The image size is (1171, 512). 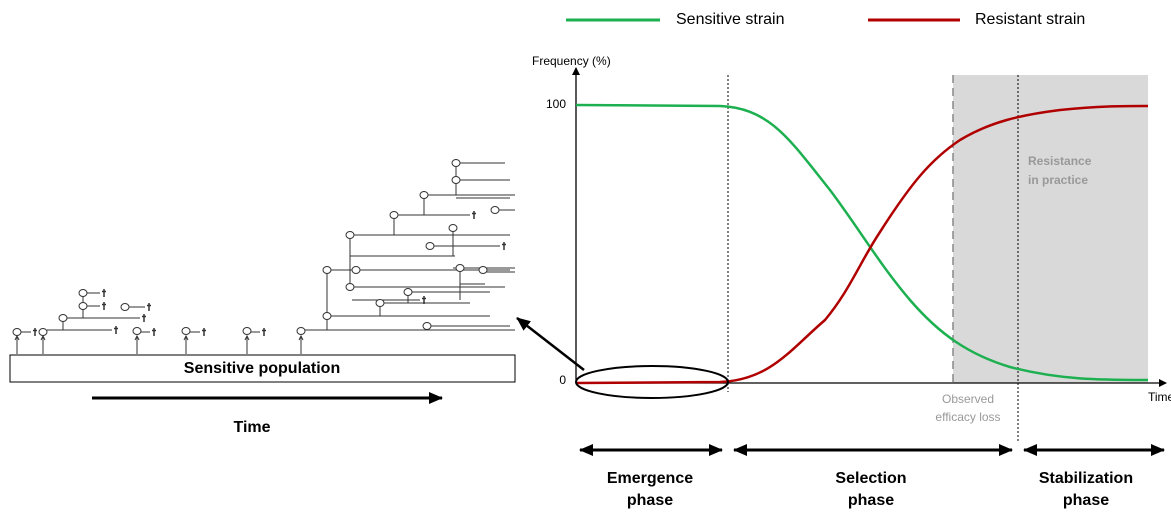 What do you see at coordinates (870, 478) in the screenshot?
I see `phase-label: Selection` at bounding box center [870, 478].